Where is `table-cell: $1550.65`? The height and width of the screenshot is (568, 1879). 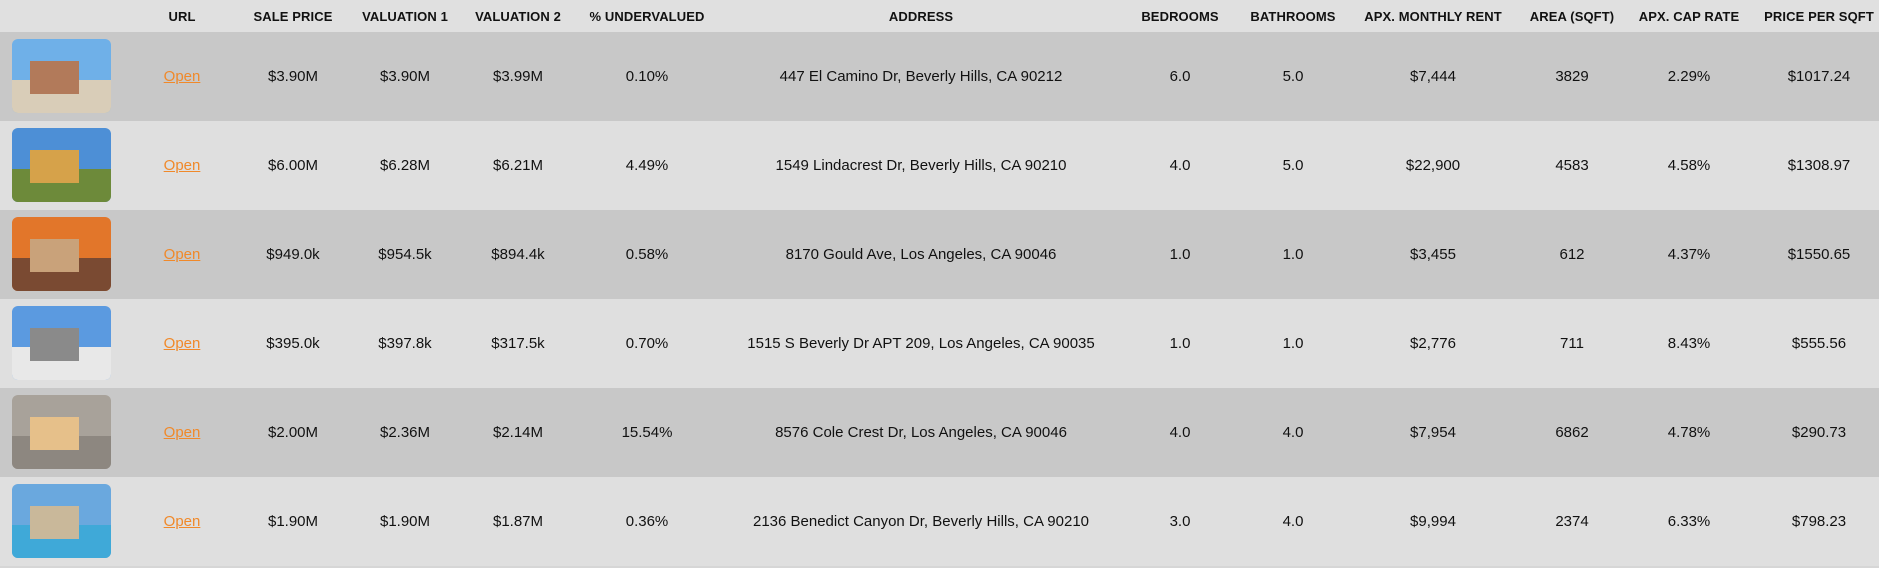 table-cell: $1550.65 is located at coordinates (1819, 254).